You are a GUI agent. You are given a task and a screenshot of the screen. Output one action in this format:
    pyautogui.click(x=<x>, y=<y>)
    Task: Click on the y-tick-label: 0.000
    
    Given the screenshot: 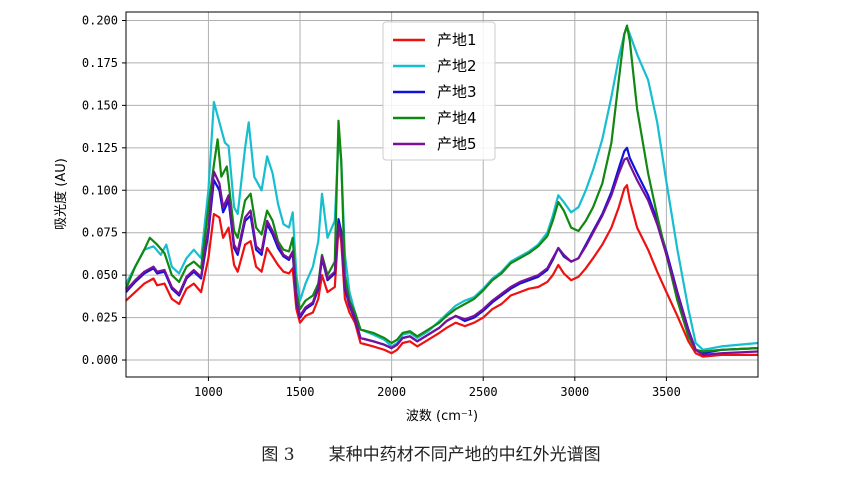 What is the action you would take?
    pyautogui.click(x=100, y=360)
    